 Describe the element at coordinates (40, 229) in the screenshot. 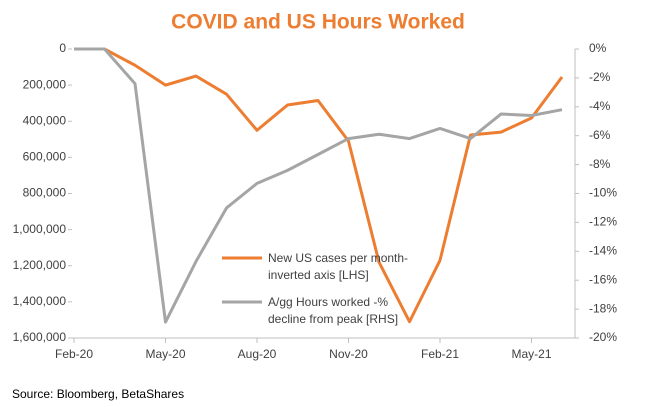

I see `y-tick-label: 1,000,000` at that location.